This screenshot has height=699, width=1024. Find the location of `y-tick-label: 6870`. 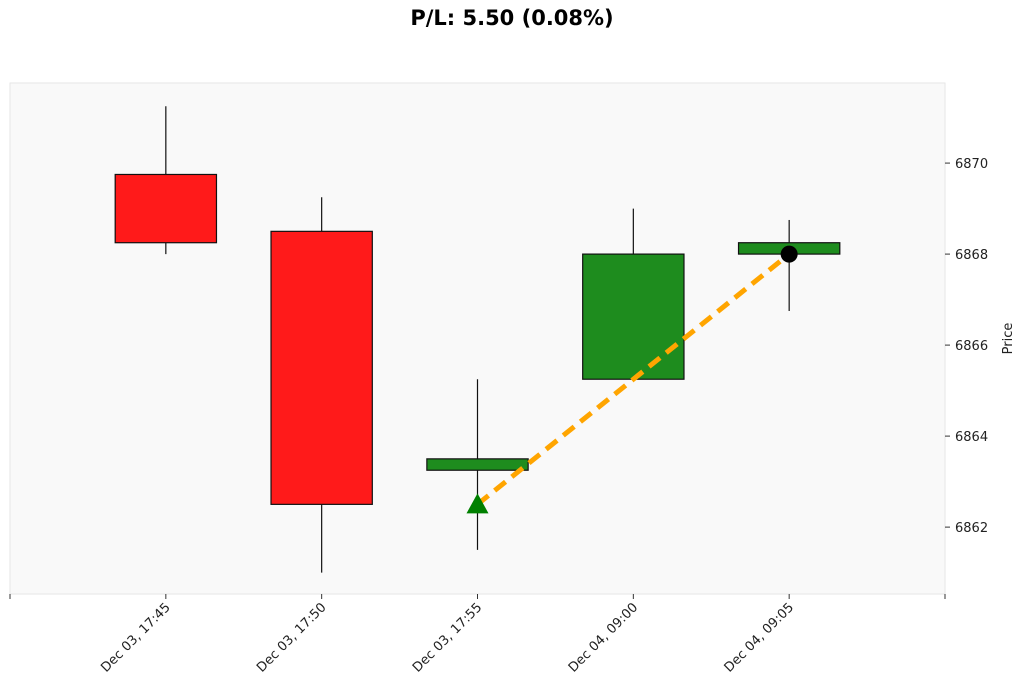

y-tick-label: 6870 is located at coordinates (971, 164).